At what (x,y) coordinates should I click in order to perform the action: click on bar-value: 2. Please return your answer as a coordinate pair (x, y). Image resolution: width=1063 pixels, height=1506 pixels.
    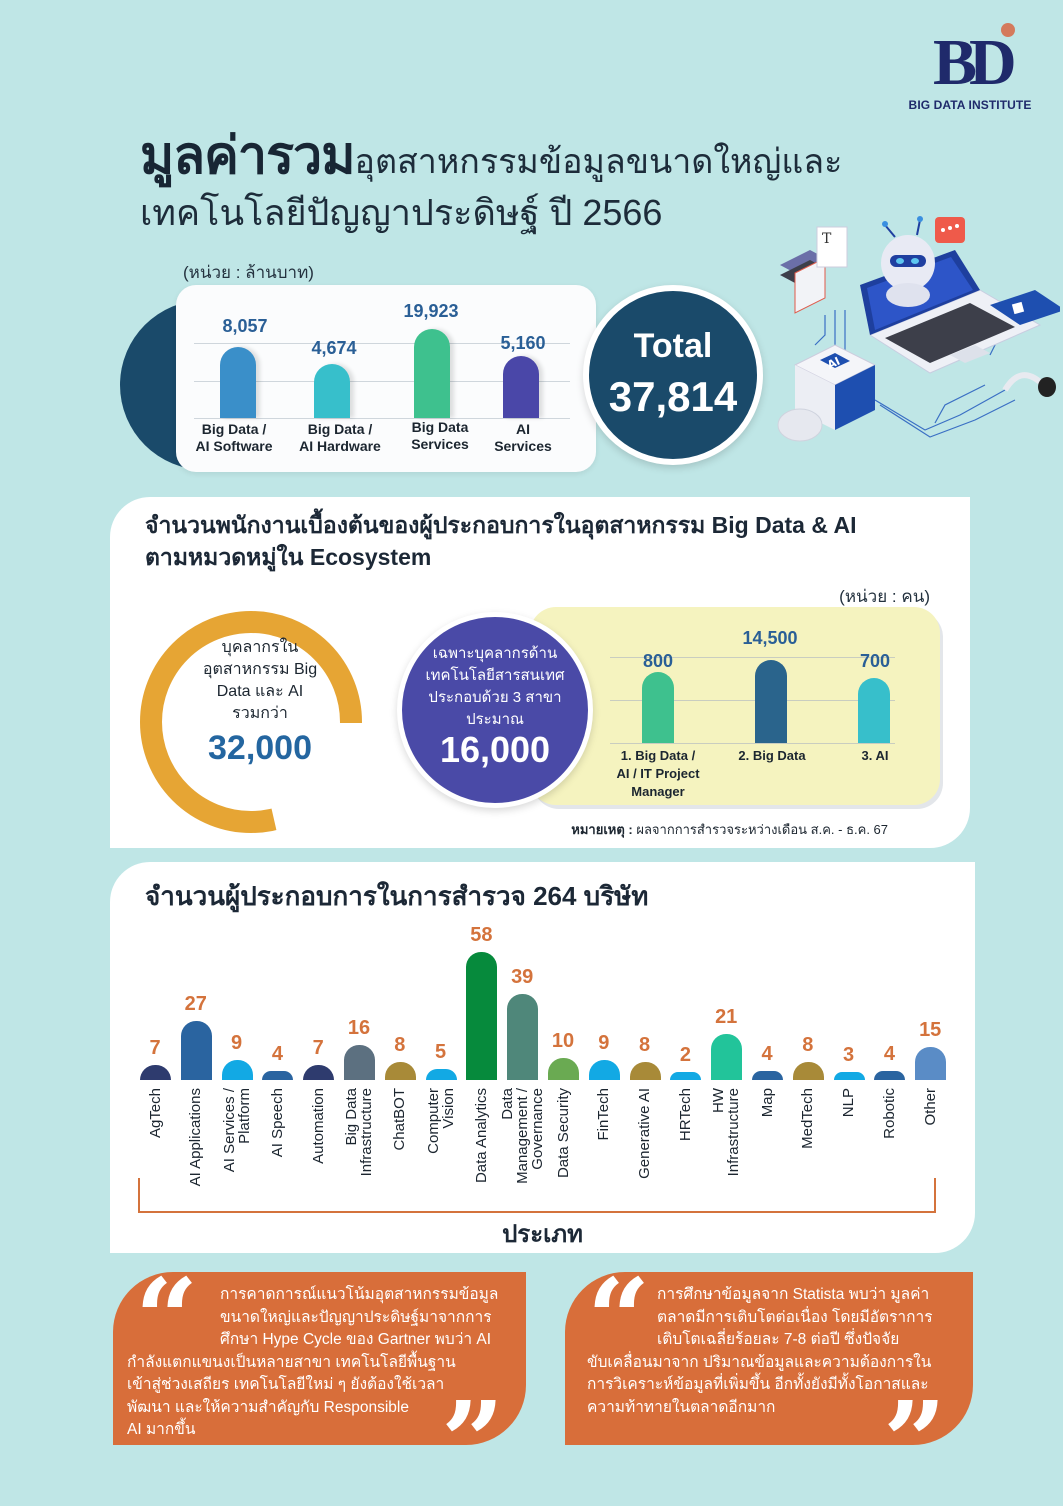
    Looking at the image, I should click on (685, 1055).